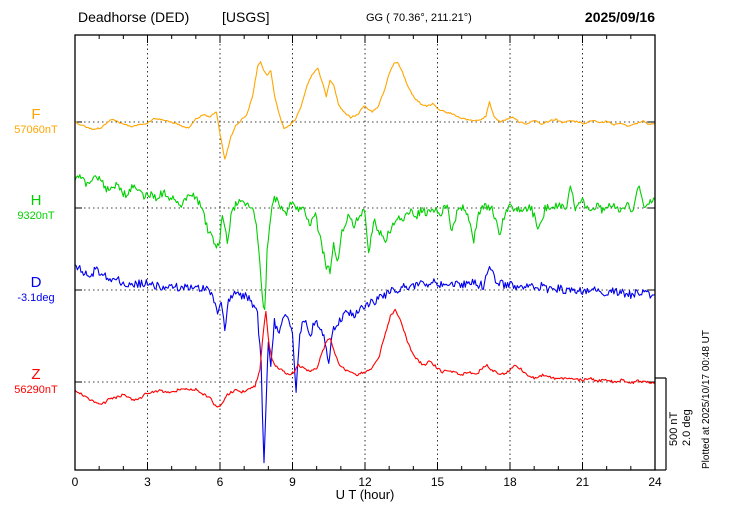 The image size is (730, 520). I want to click on x-tick-label: 15, so click(438, 482).